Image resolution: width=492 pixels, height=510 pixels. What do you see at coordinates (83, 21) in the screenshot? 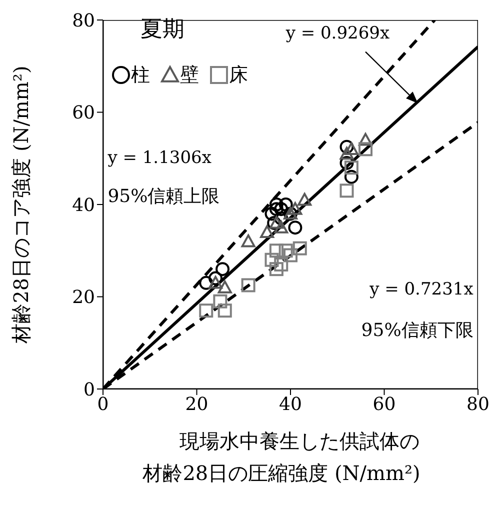
I see `y-tick-label: 80` at bounding box center [83, 21].